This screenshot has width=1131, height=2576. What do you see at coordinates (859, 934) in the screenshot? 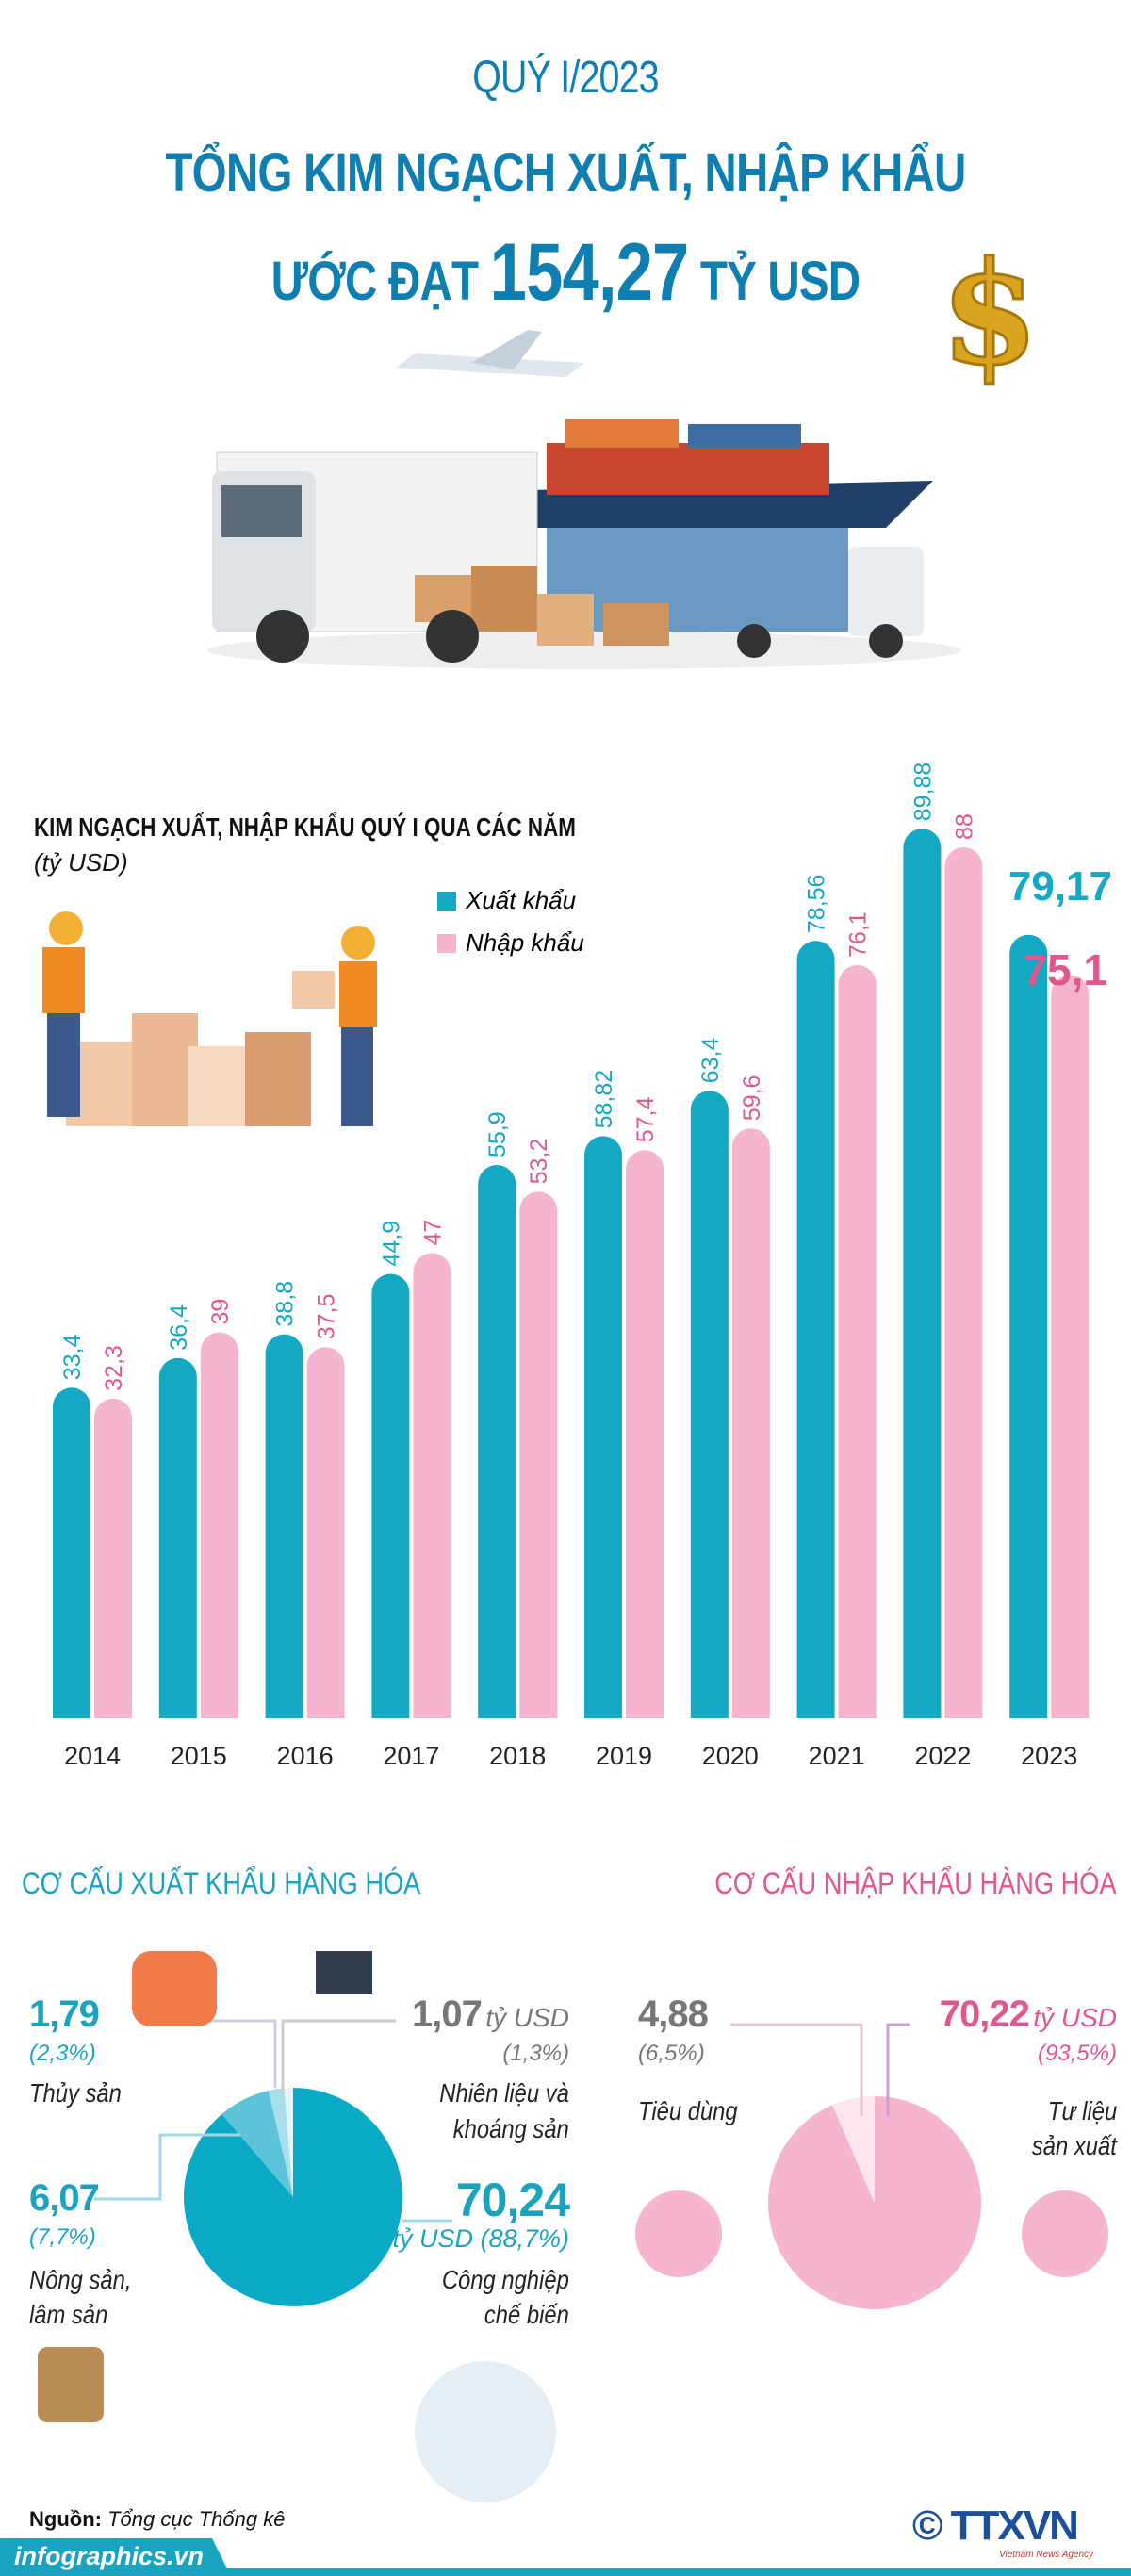
I see `data-label: 76,1` at bounding box center [859, 934].